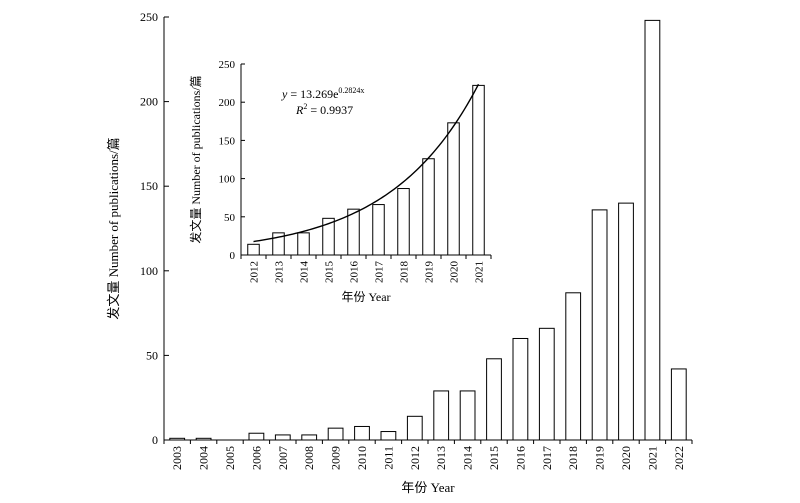 The height and width of the screenshot is (503, 800). I want to click on x-tick-label: 2006, so click(256, 458).